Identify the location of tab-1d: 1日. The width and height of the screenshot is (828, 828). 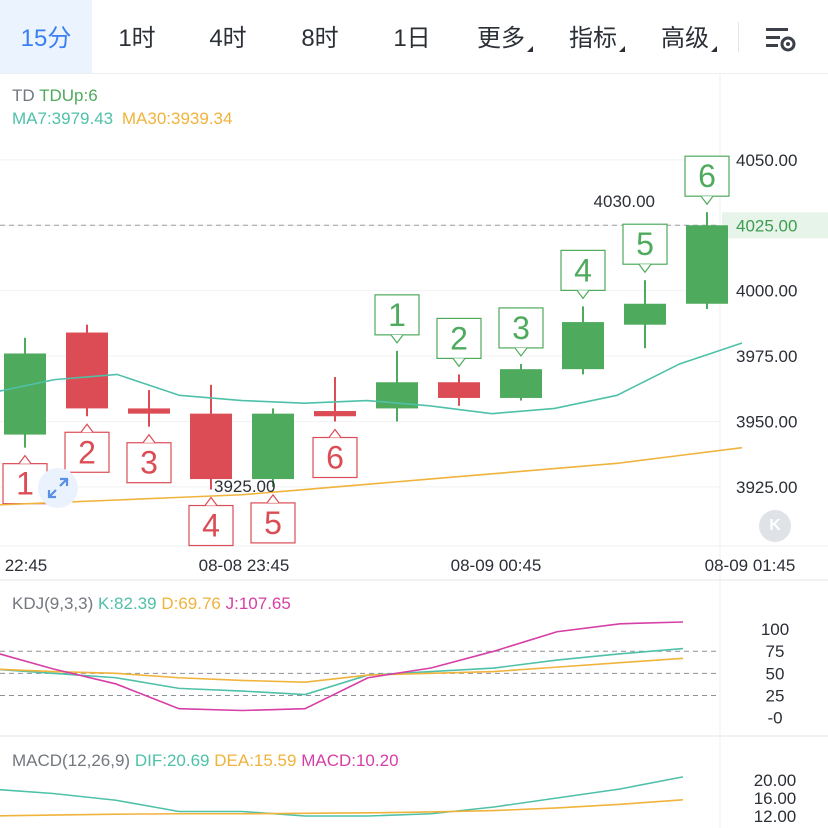
(412, 36).